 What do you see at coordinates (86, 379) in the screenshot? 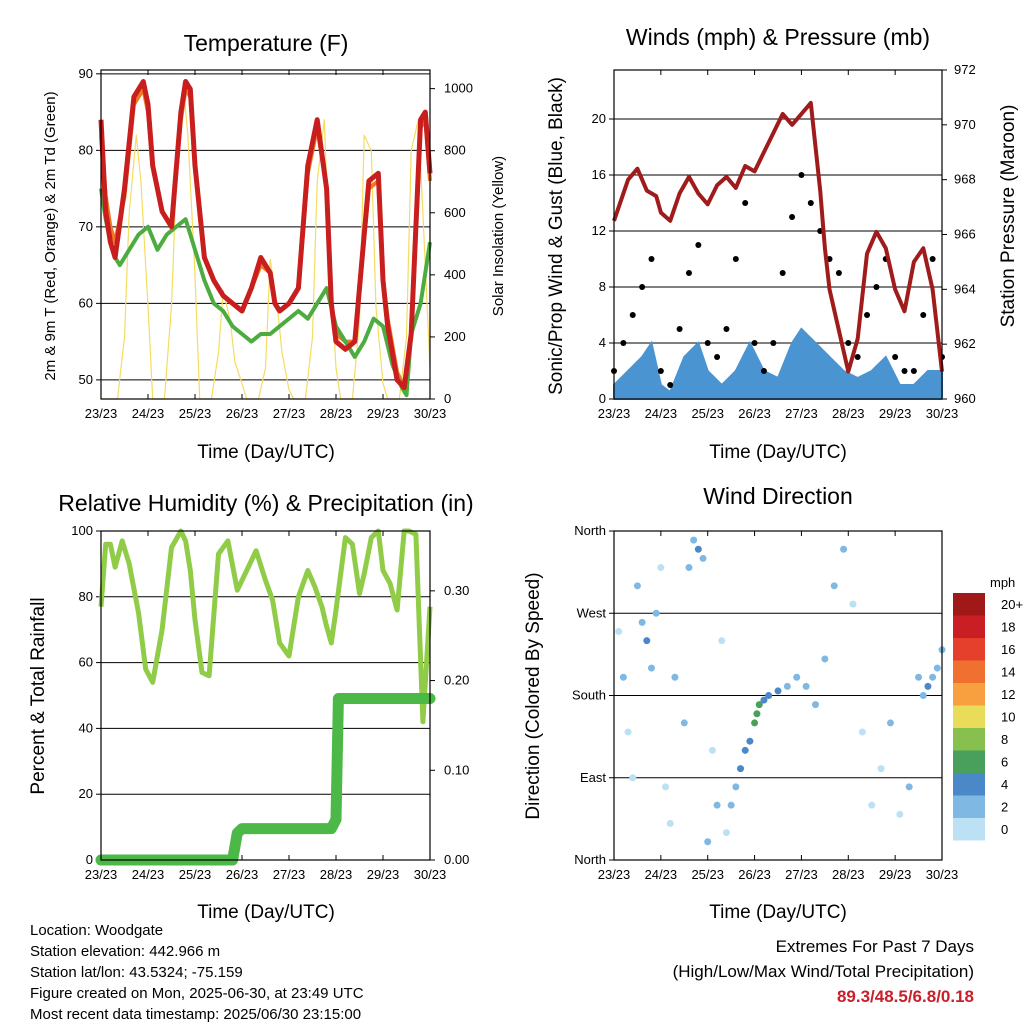
I see `temperature-ytick-label: 50` at bounding box center [86, 379].